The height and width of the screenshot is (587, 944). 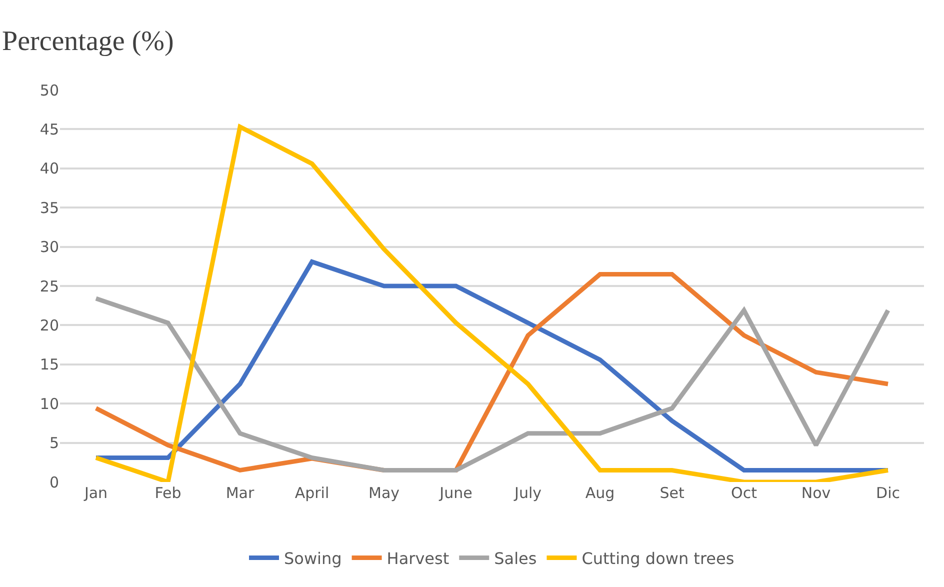 What do you see at coordinates (49, 207) in the screenshot?
I see `y-tick-label: 35` at bounding box center [49, 207].